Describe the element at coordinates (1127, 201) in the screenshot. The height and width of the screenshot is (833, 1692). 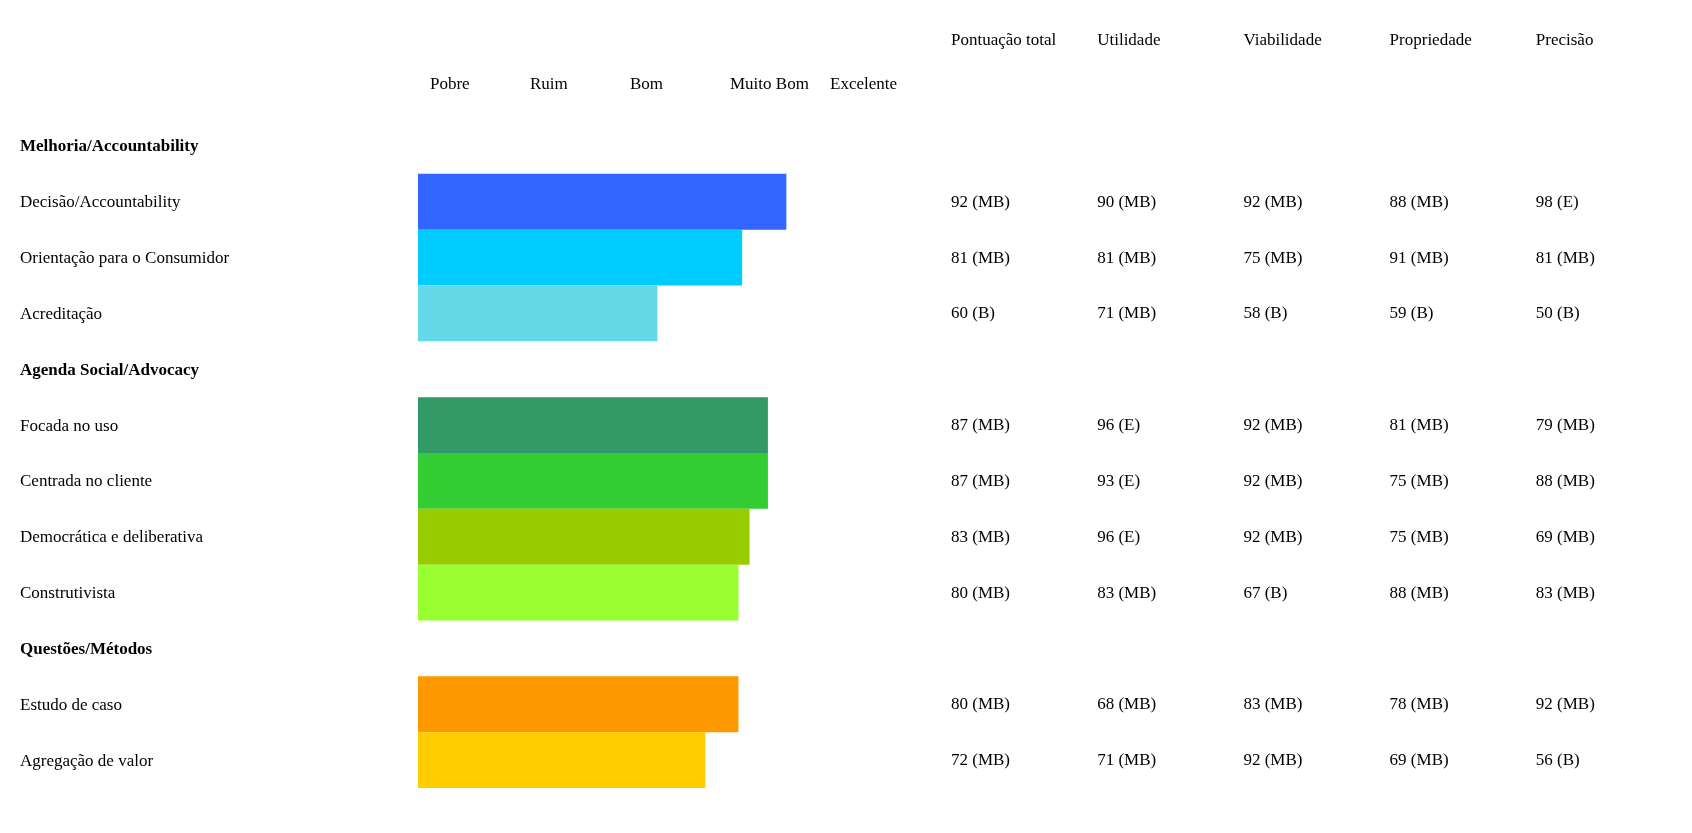
I see `text: 90 (MB)` at that location.